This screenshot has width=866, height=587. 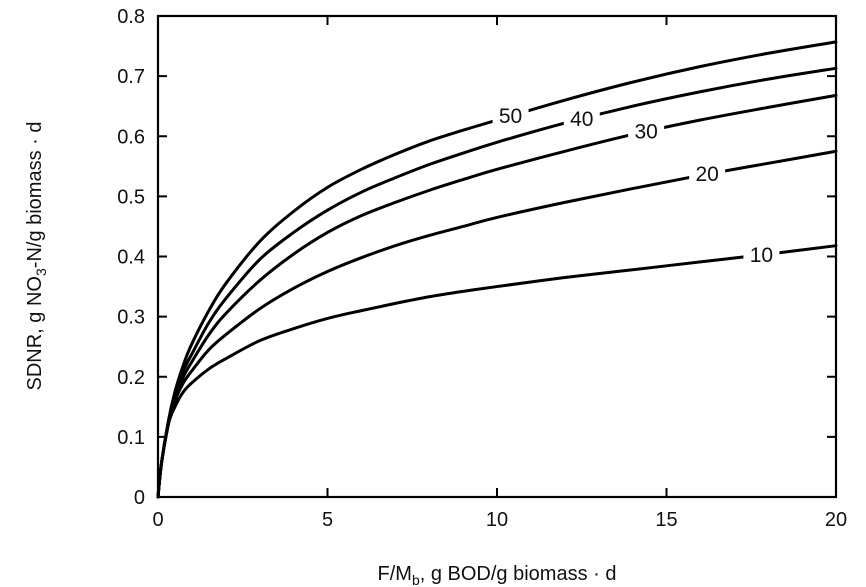 I want to click on y-axis-title-main: SDNR, g NO, so click(x=35, y=333).